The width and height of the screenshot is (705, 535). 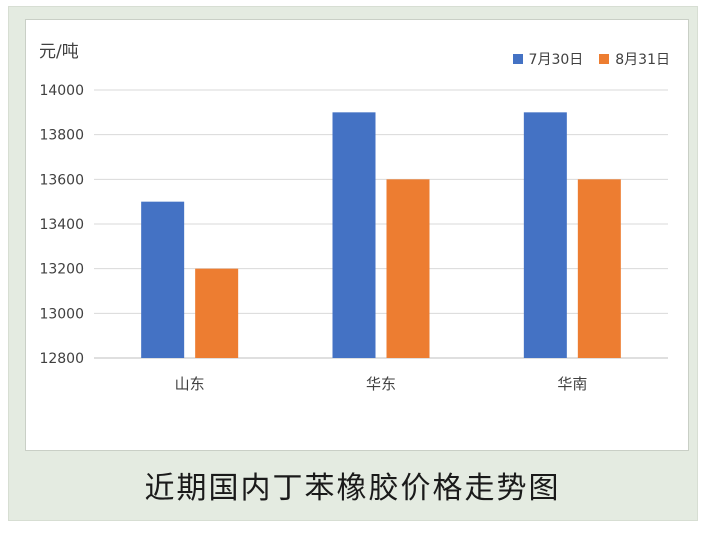 I want to click on y-tick-label: 13000, so click(x=61, y=314).